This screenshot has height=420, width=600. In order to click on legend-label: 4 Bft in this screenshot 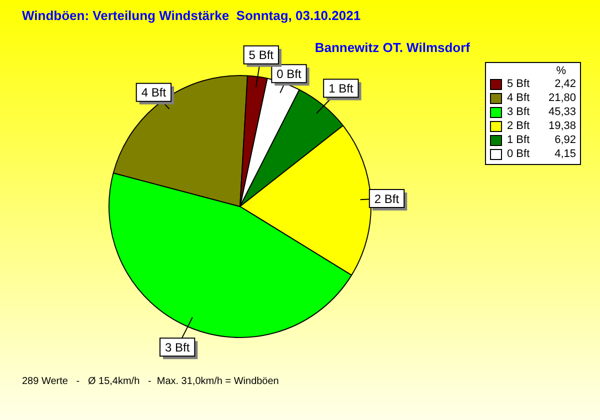, I will do `click(518, 98)`.